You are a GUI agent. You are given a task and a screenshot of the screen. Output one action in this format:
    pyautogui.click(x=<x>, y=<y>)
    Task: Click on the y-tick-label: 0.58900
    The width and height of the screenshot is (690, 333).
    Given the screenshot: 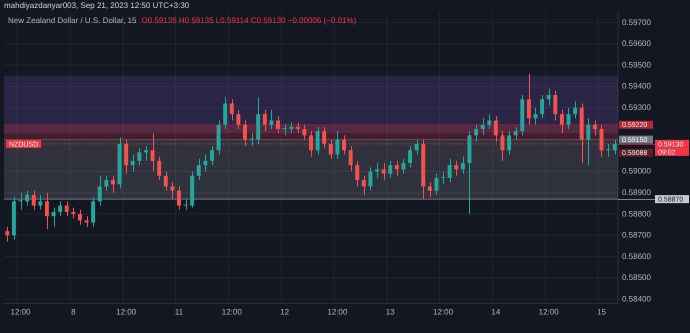 What is the action you would take?
    pyautogui.click(x=637, y=192)
    